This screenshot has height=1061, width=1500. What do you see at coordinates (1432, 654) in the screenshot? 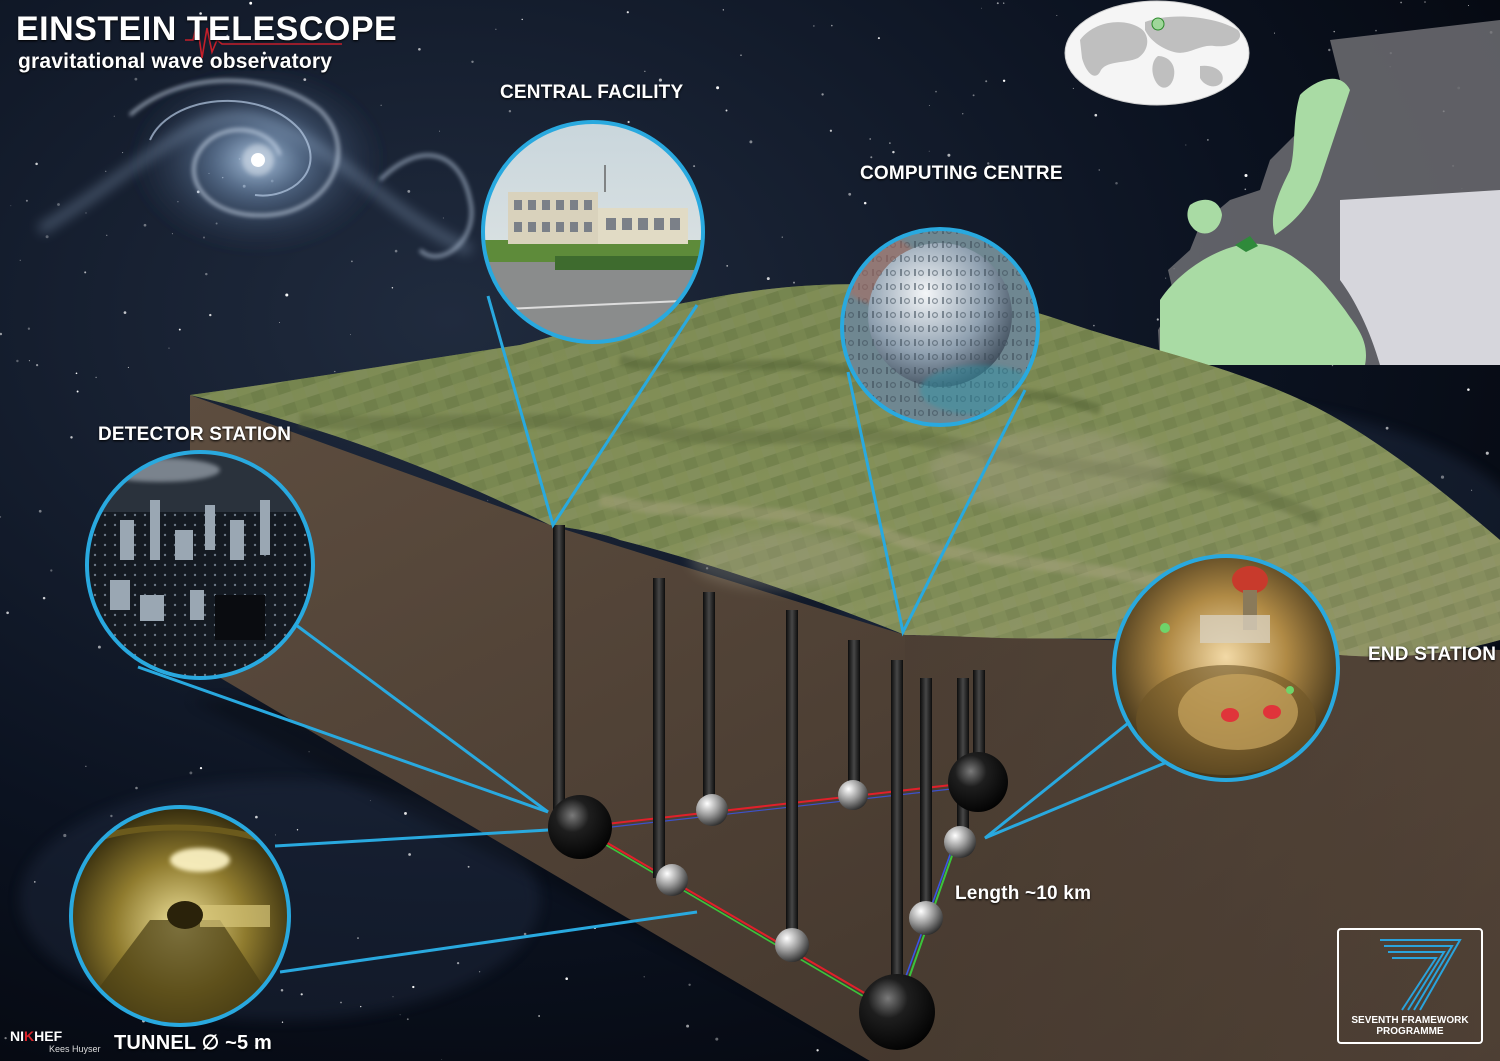
I see `label-end-station: END STATION` at bounding box center [1432, 654].